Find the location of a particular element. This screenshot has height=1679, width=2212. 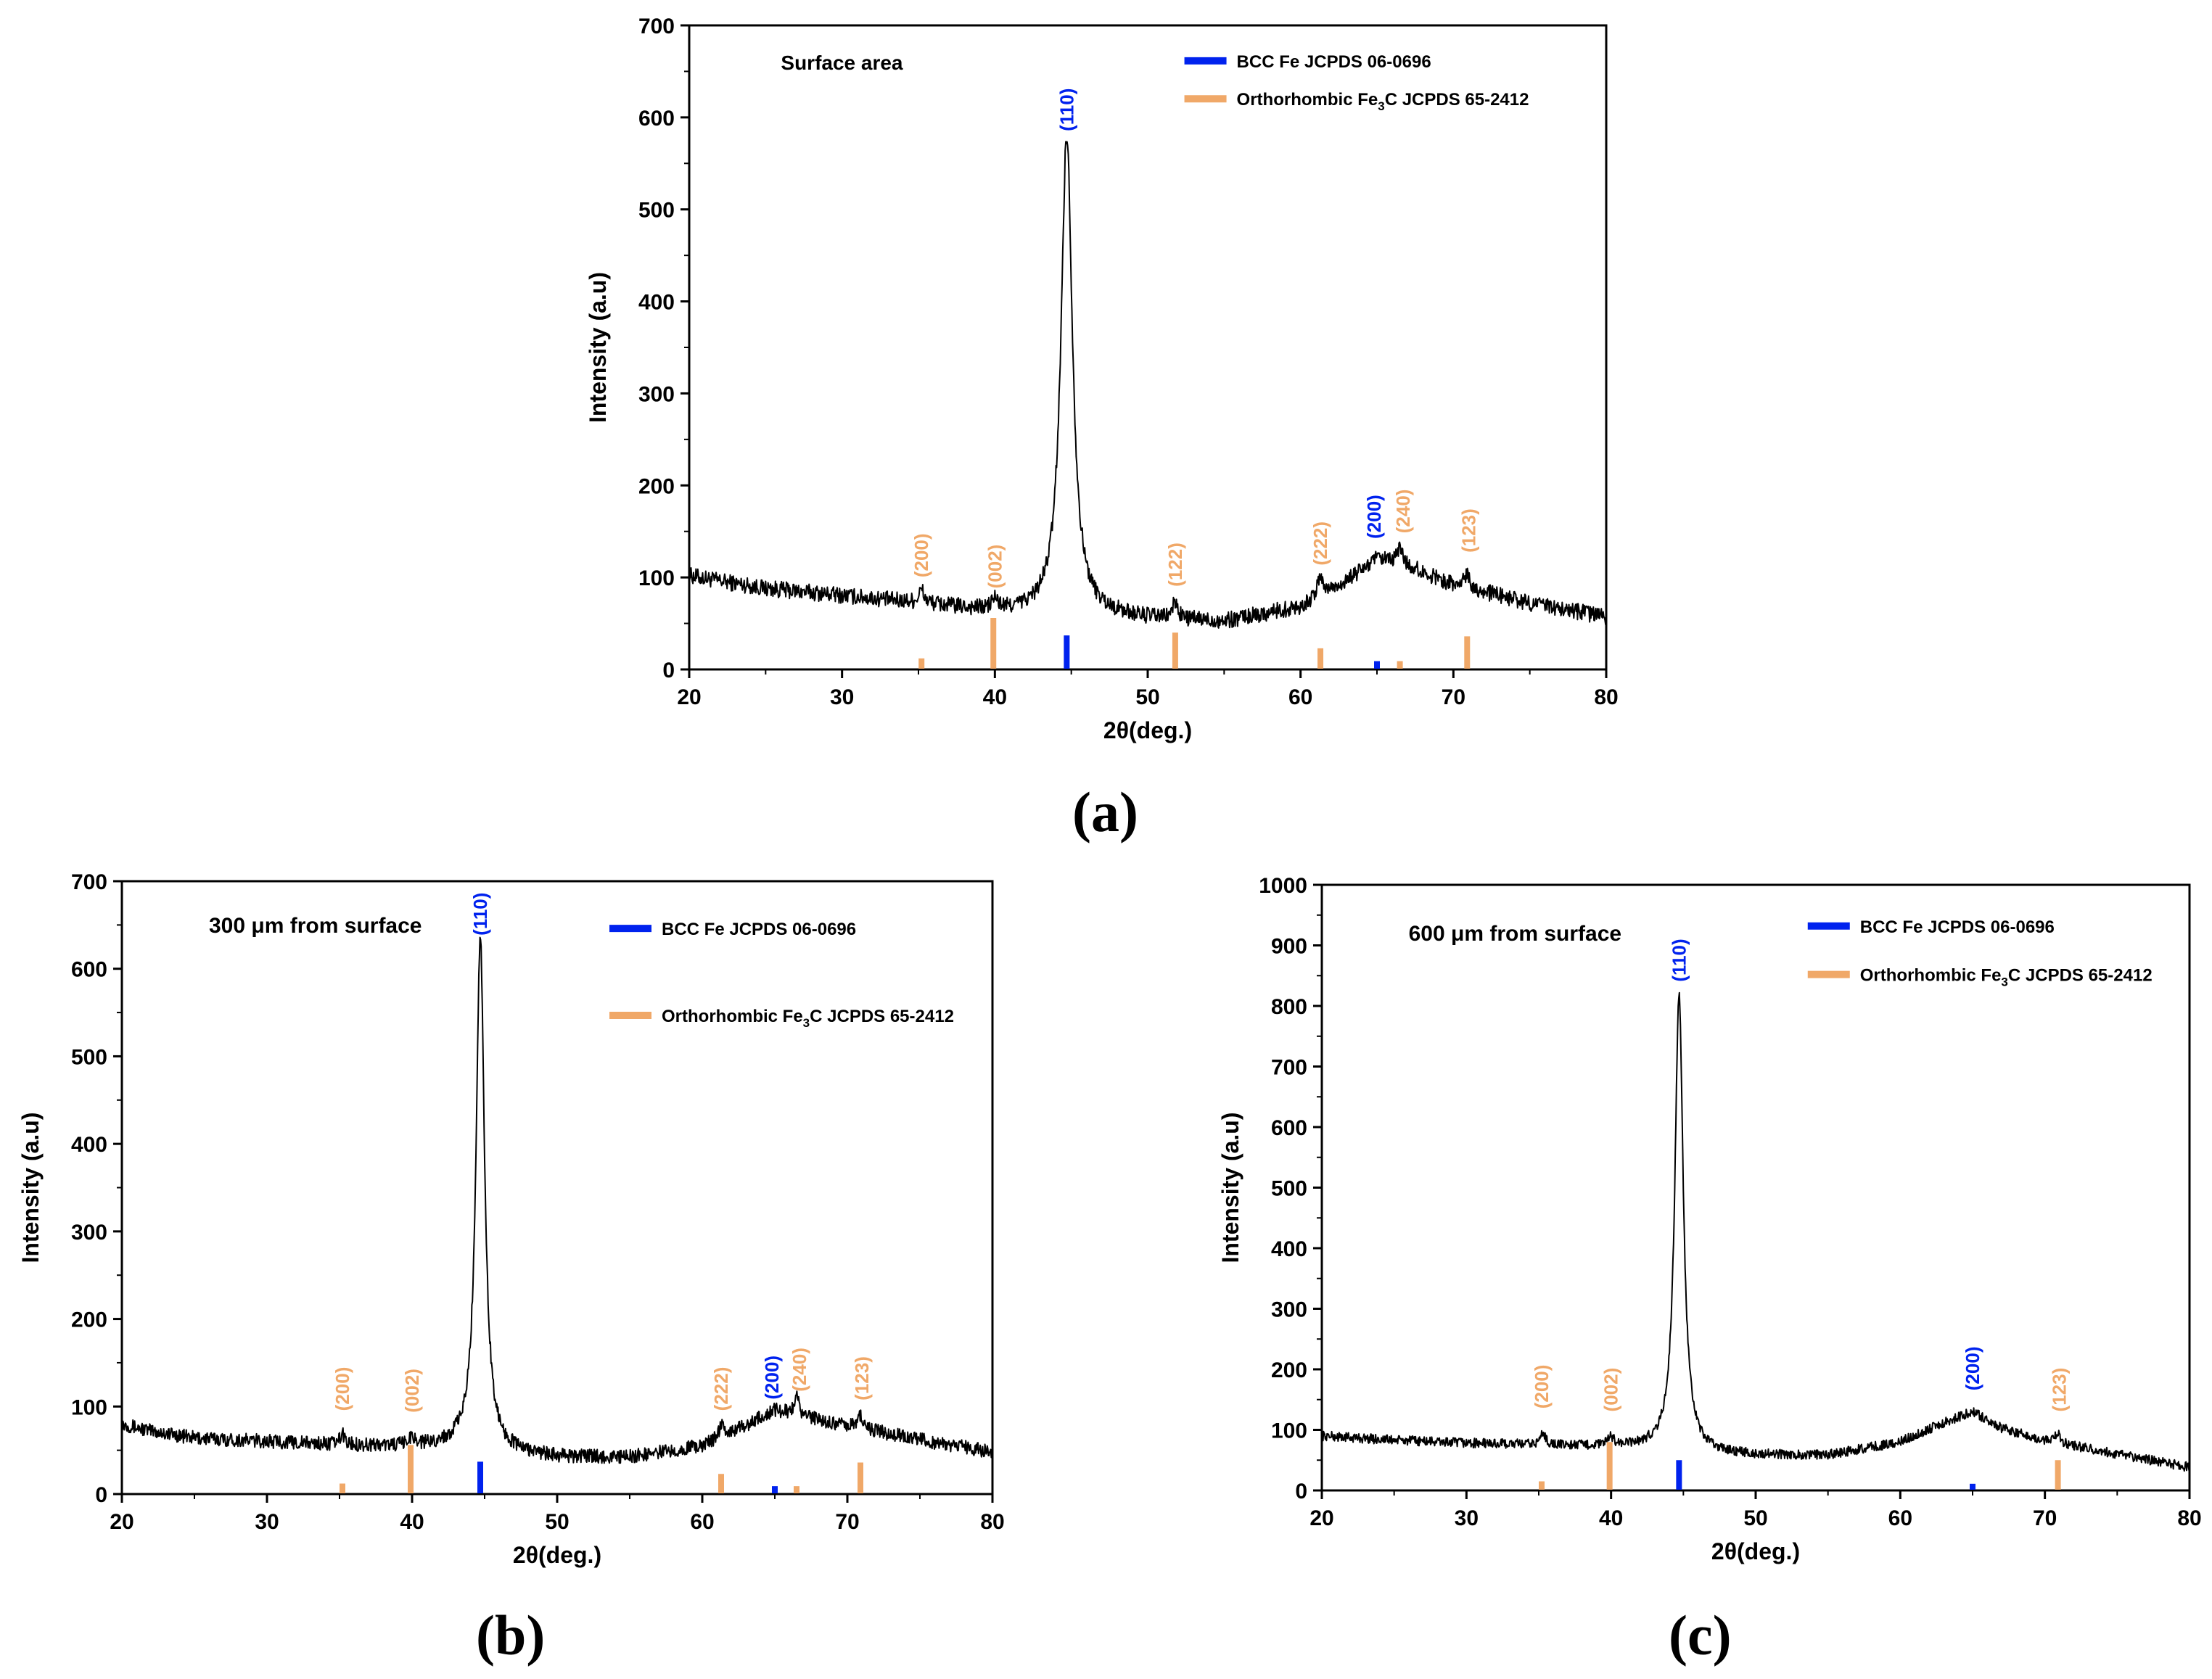

chart-annotation: 600 μm from surface is located at coordinates (1515, 934).